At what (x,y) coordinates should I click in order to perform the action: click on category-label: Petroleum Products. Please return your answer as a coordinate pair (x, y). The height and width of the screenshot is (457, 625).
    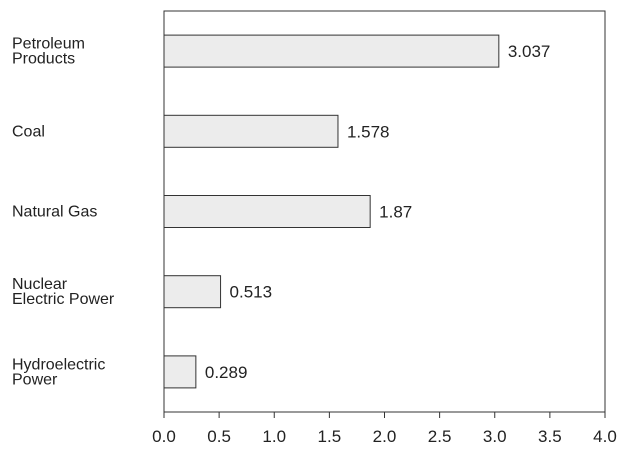
    Looking at the image, I should click on (48, 52).